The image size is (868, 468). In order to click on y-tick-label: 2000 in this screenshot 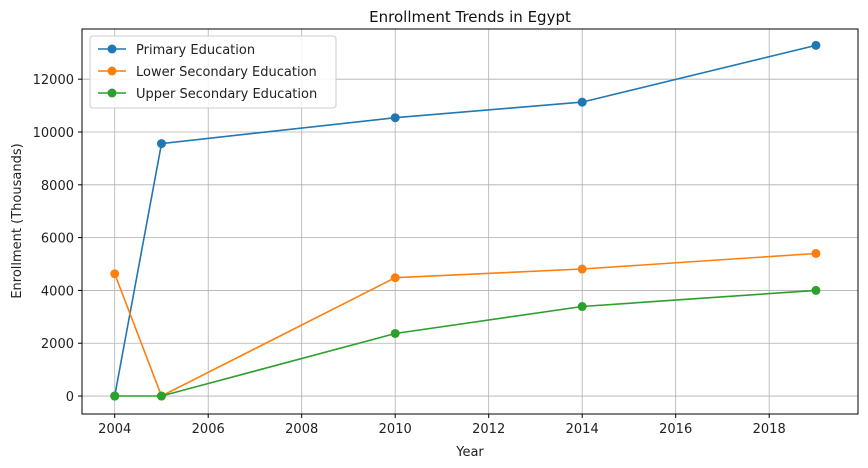, I will do `click(57, 344)`.